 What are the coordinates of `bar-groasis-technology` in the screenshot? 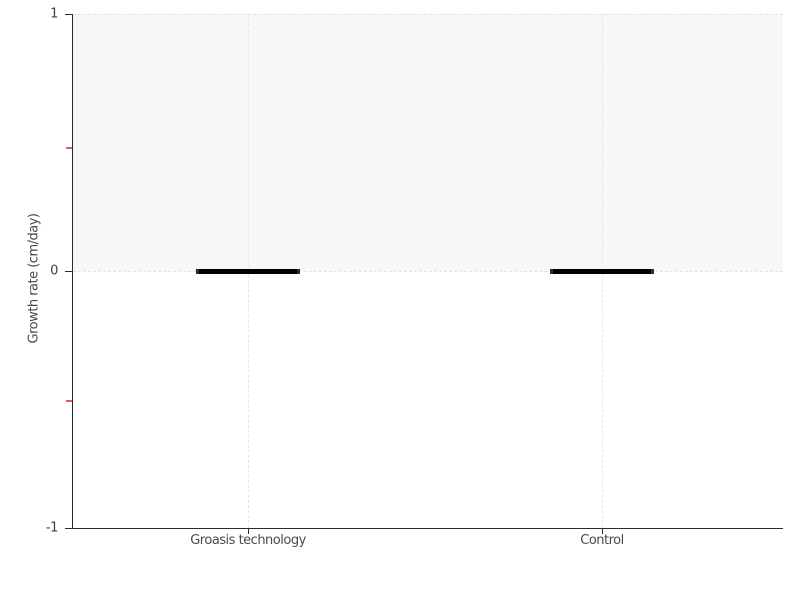 It's located at (248, 271).